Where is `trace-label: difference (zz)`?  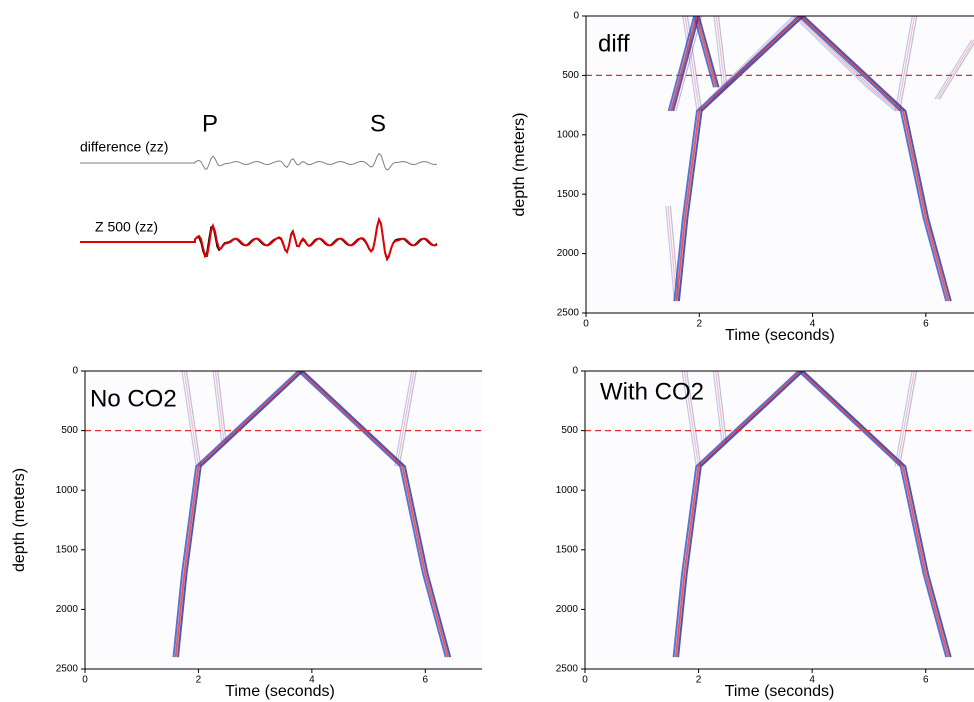 trace-label: difference (zz) is located at coordinates (124, 147).